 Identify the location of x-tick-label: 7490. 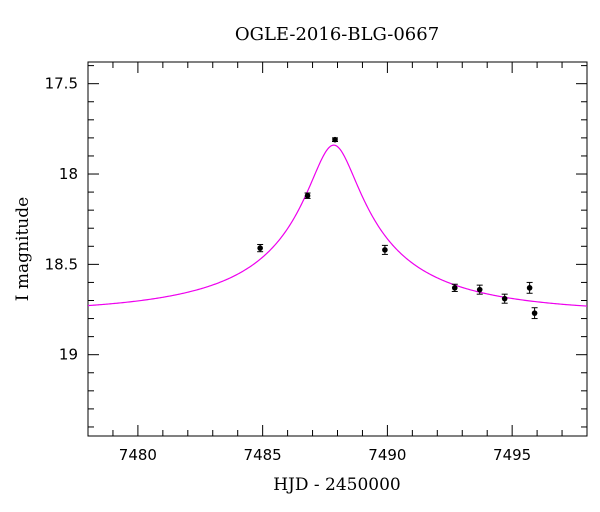
(387, 455).